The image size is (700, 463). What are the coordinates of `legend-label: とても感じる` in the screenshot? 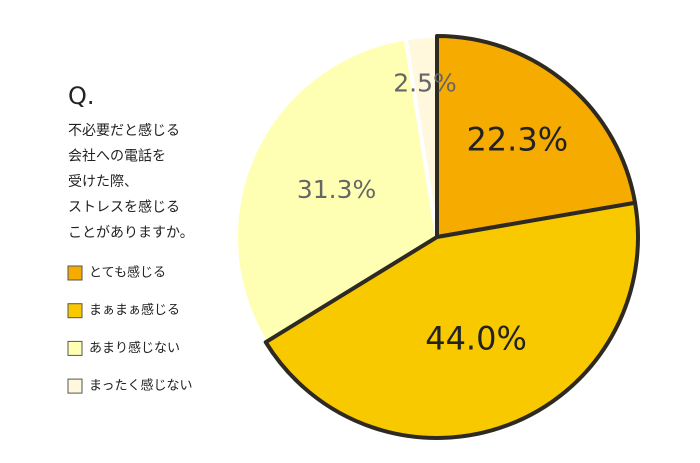 It's located at (127, 273).